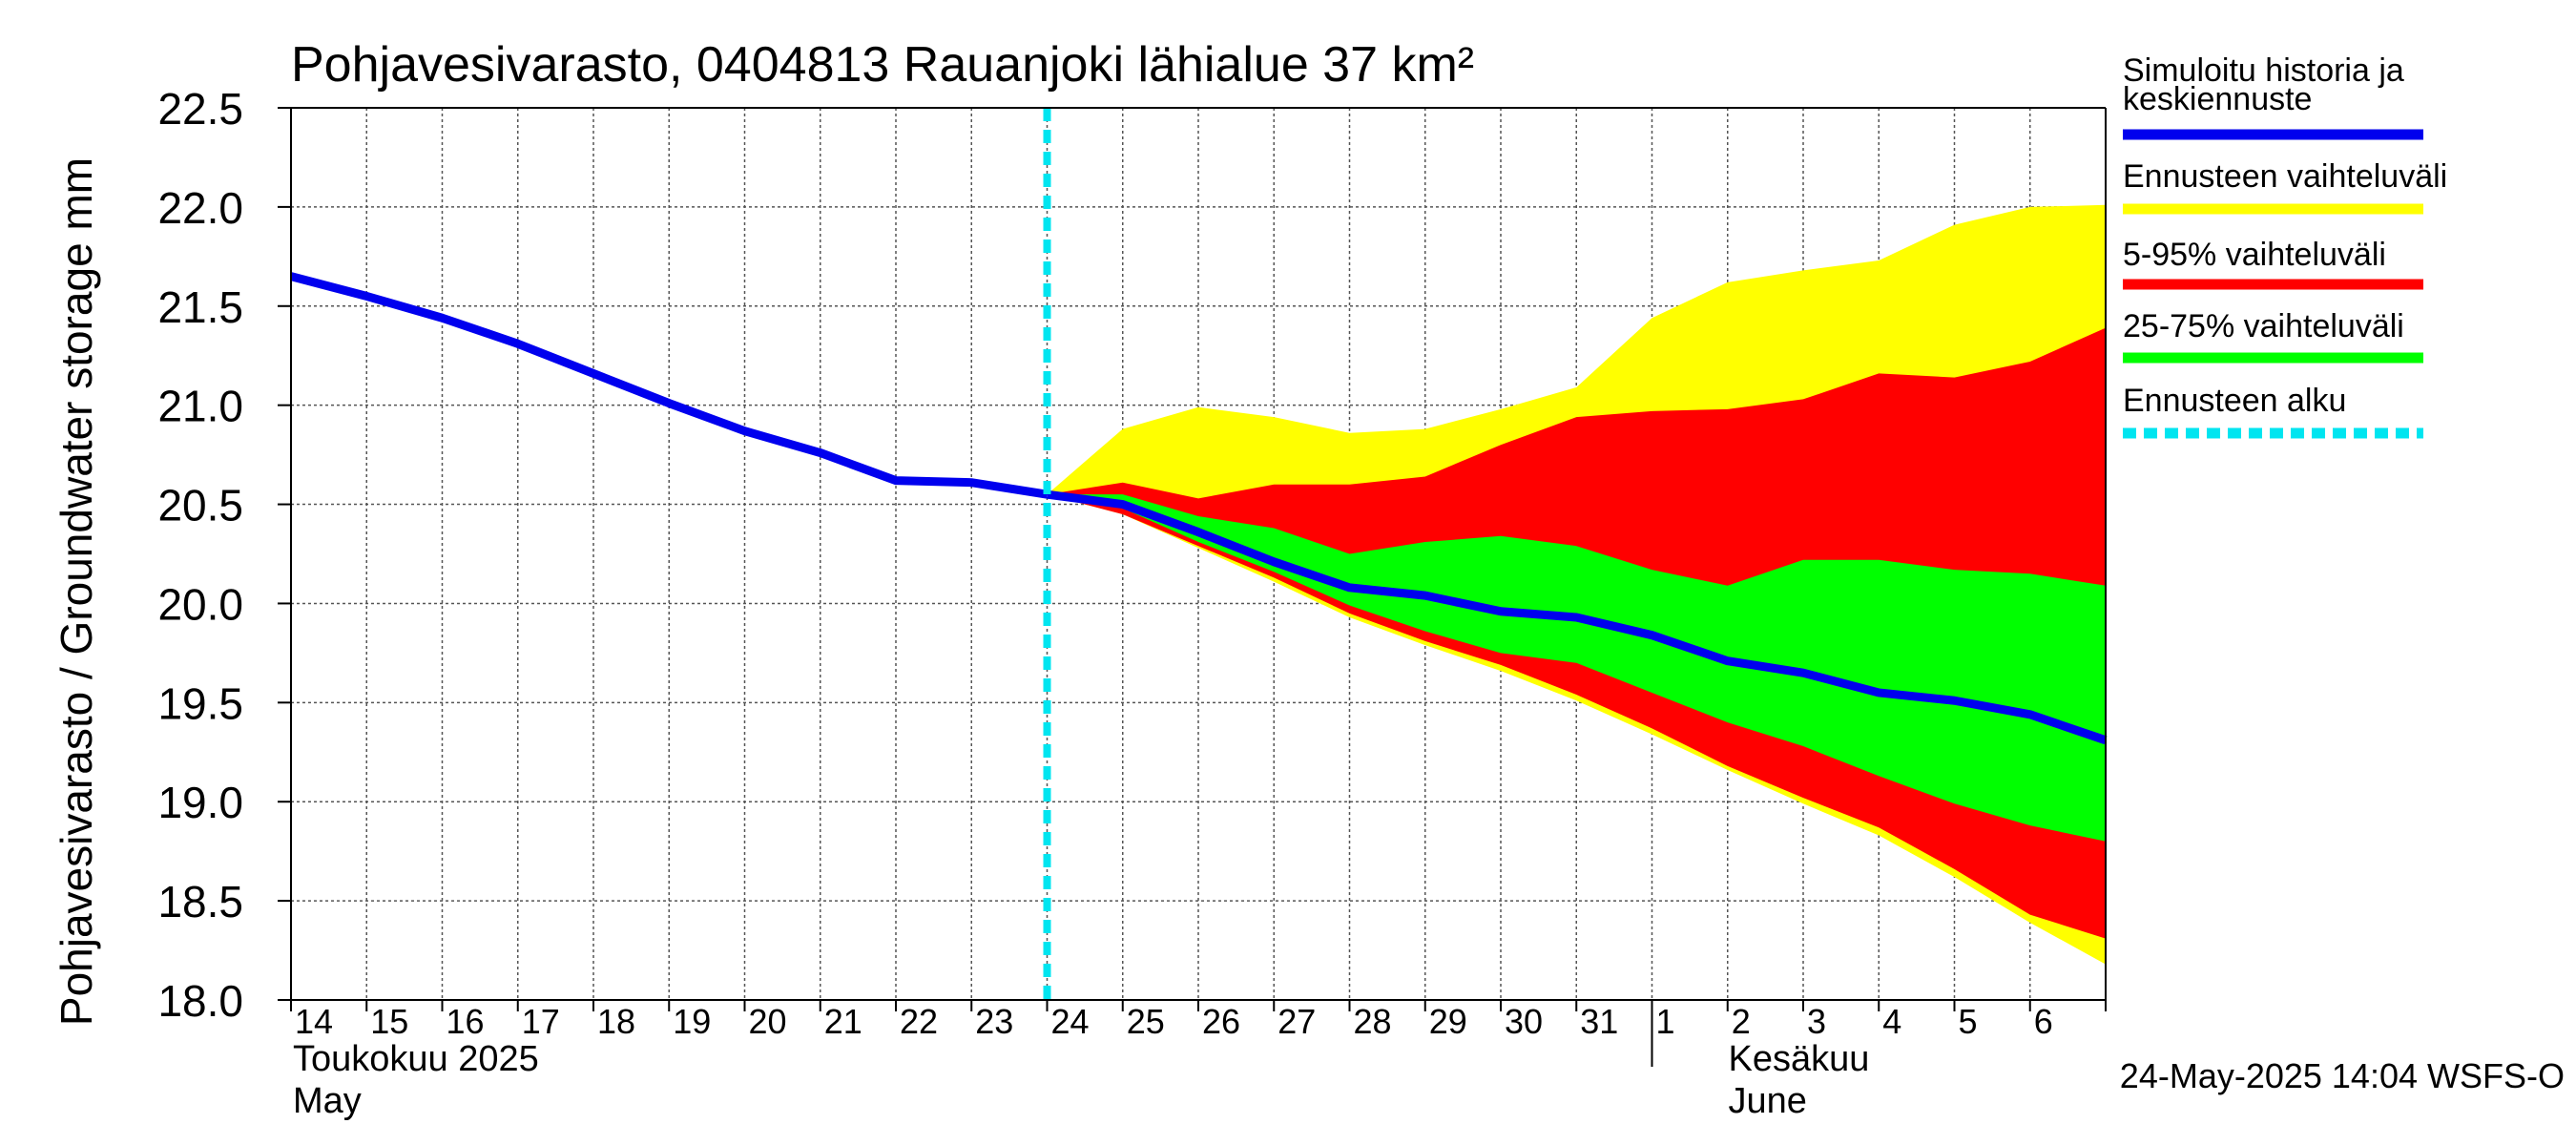  What do you see at coordinates (327, 1101) in the screenshot?
I see `month-label-en: May` at bounding box center [327, 1101].